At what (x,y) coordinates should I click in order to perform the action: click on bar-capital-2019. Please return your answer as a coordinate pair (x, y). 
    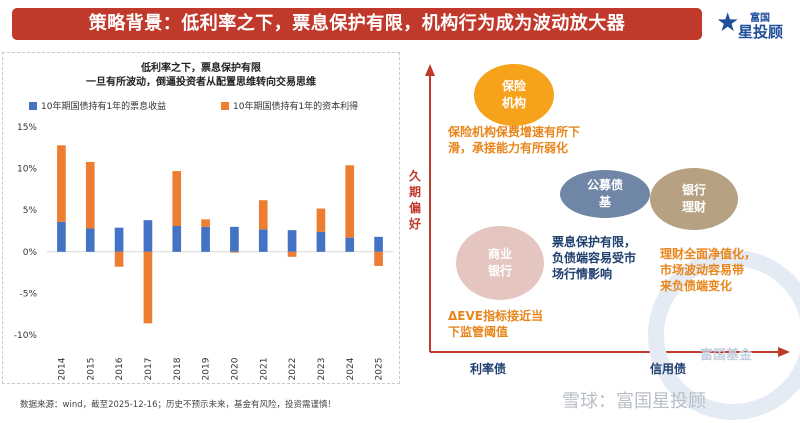
    Looking at the image, I should click on (205, 223).